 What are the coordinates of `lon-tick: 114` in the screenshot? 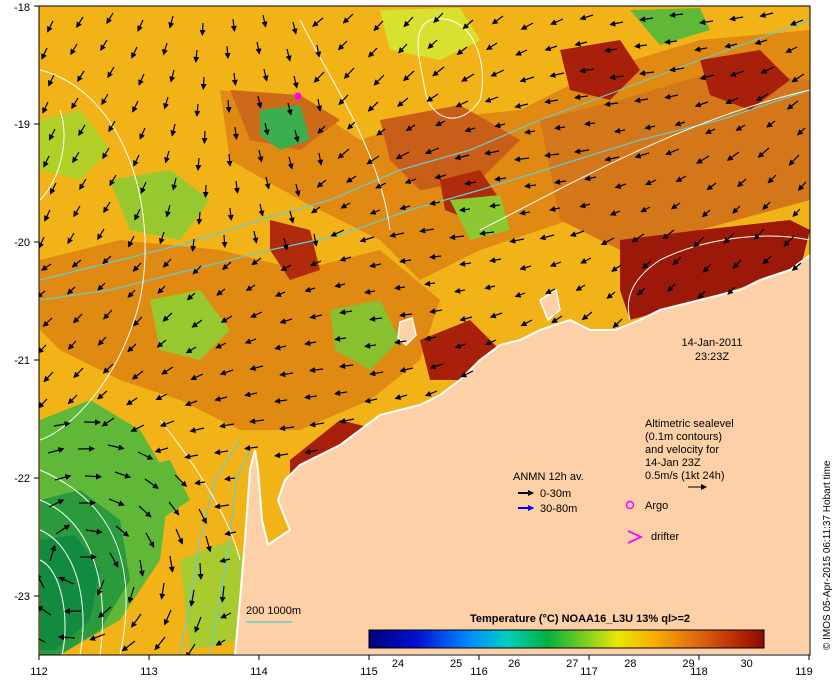 It's located at (259, 666).